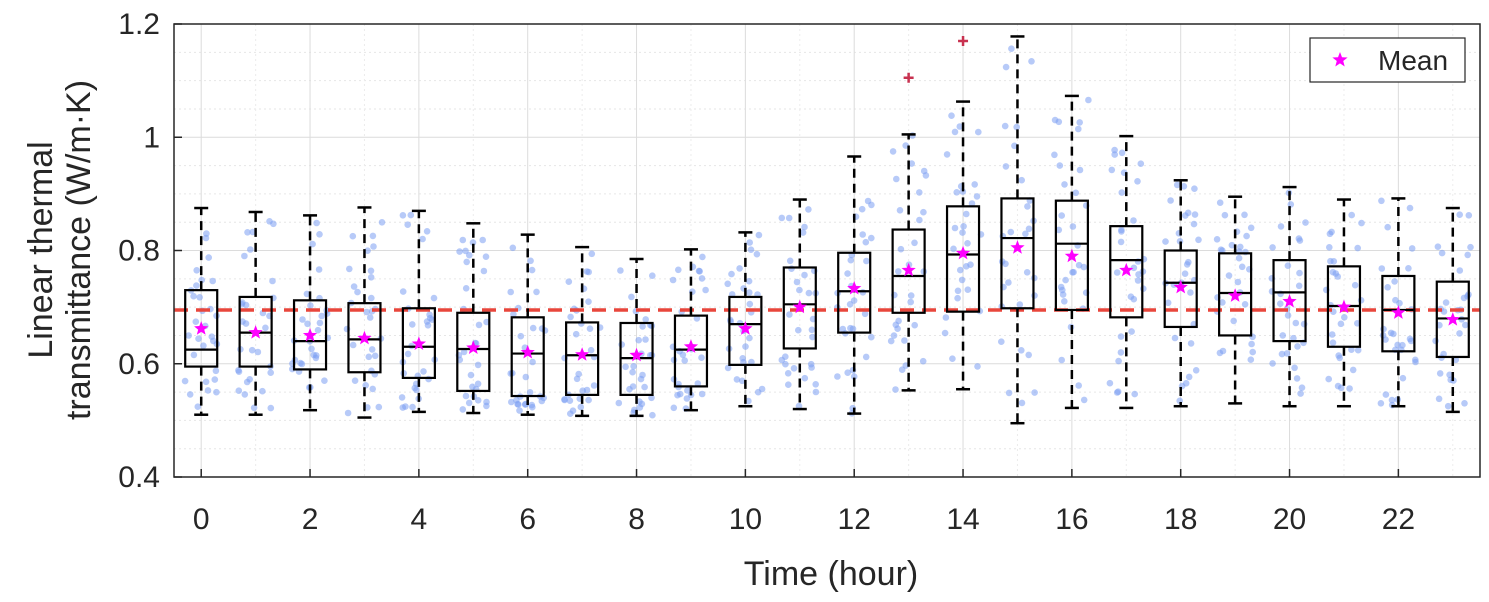 The image size is (1489, 602). I want to click on outlier-marker, so click(963, 40).